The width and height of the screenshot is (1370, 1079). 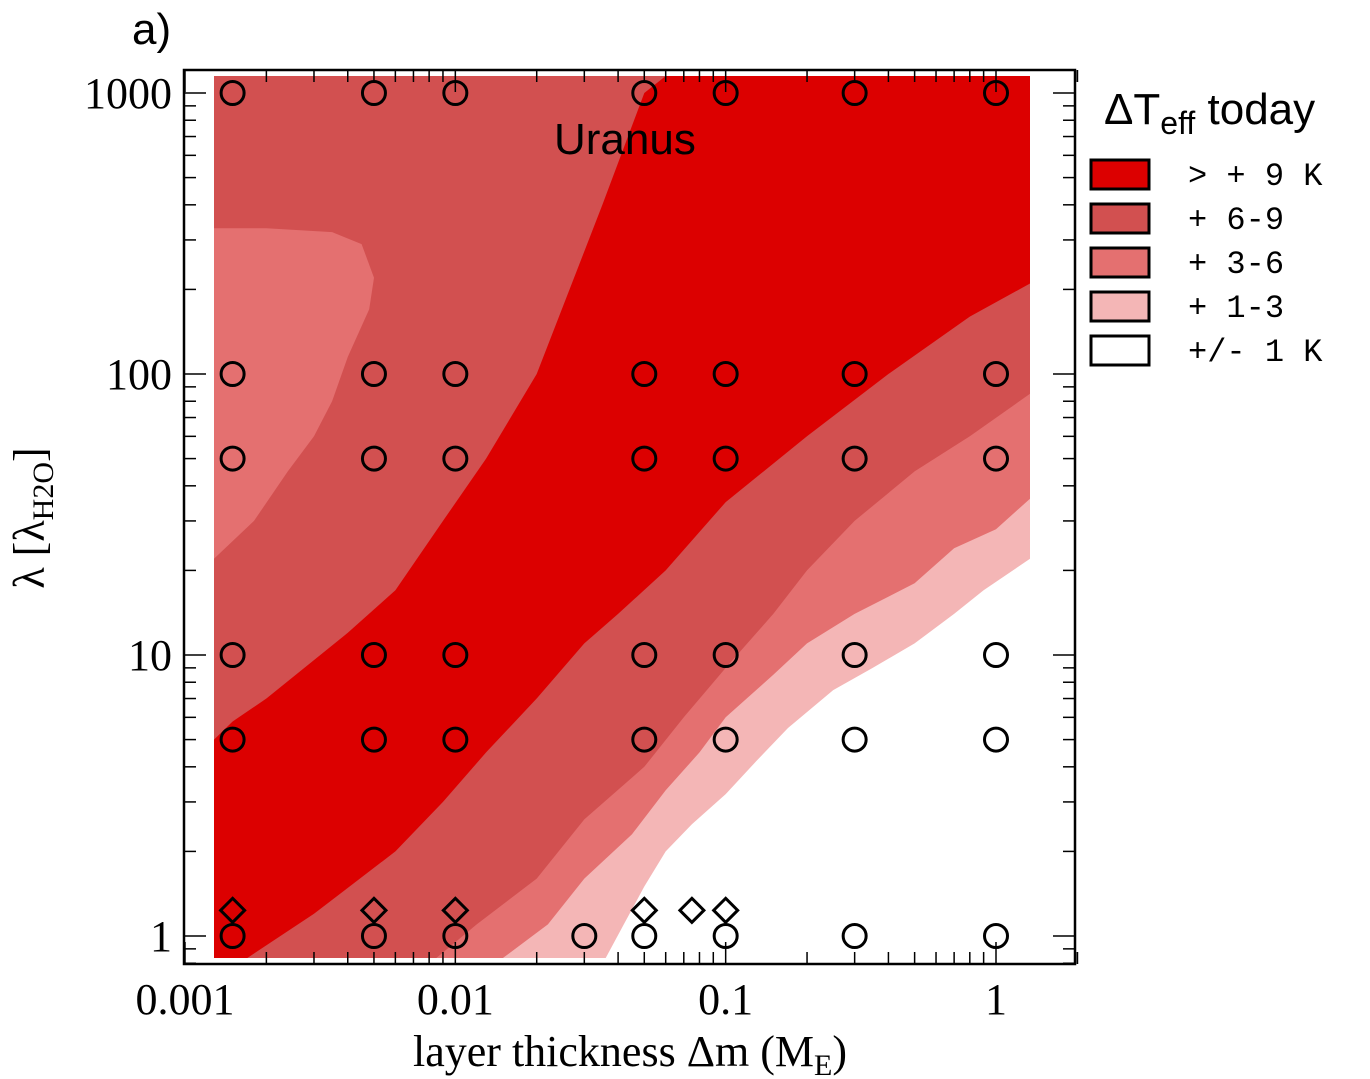 I want to click on x-axis-label-main: layer thickness Δm (M, so click(x=613, y=1051).